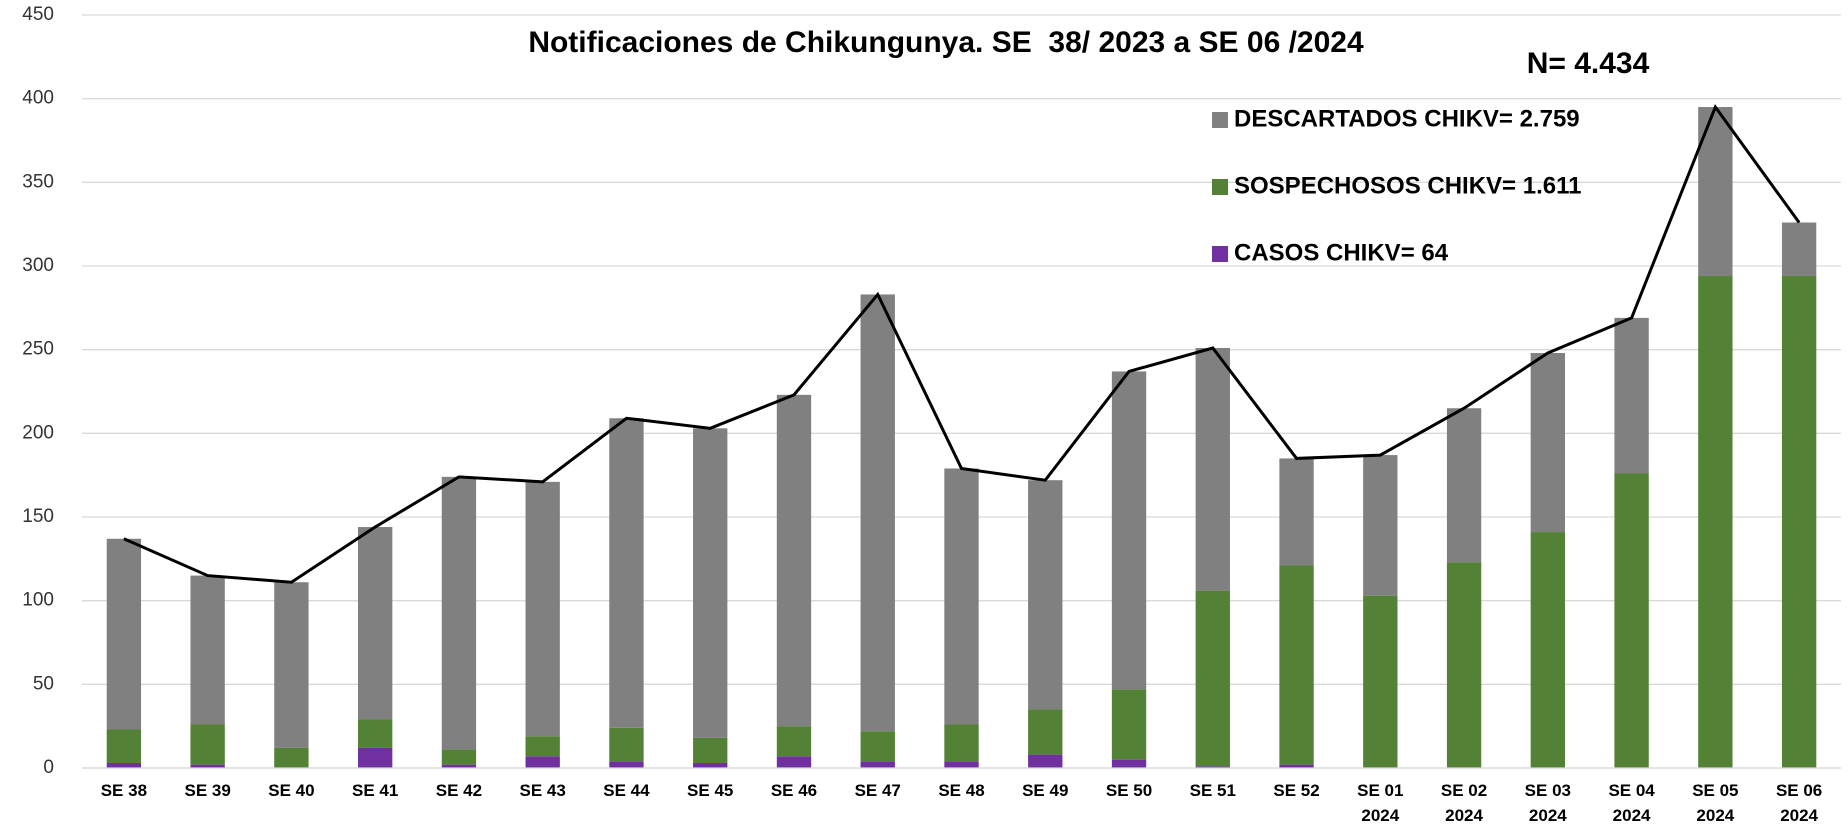 This screenshot has height=830, width=1848. I want to click on annotation: N= 4.434, so click(1588, 63).